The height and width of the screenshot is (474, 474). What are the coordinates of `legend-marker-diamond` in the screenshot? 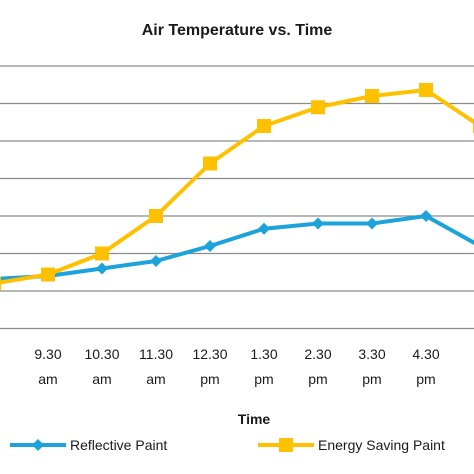 It's located at (38, 445).